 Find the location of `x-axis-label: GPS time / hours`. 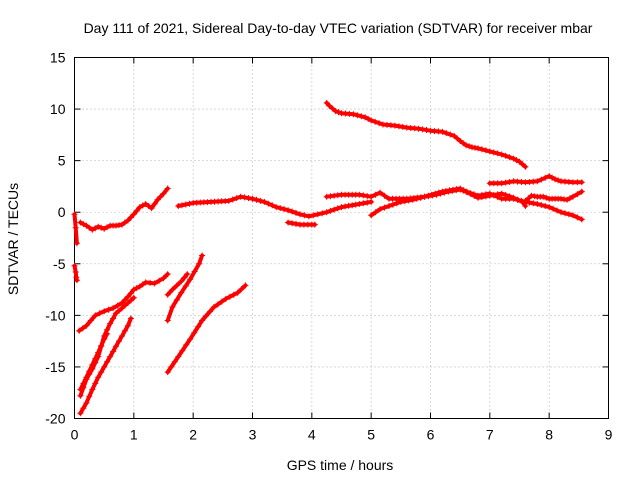

x-axis-label: GPS time / hours is located at coordinates (340, 465).